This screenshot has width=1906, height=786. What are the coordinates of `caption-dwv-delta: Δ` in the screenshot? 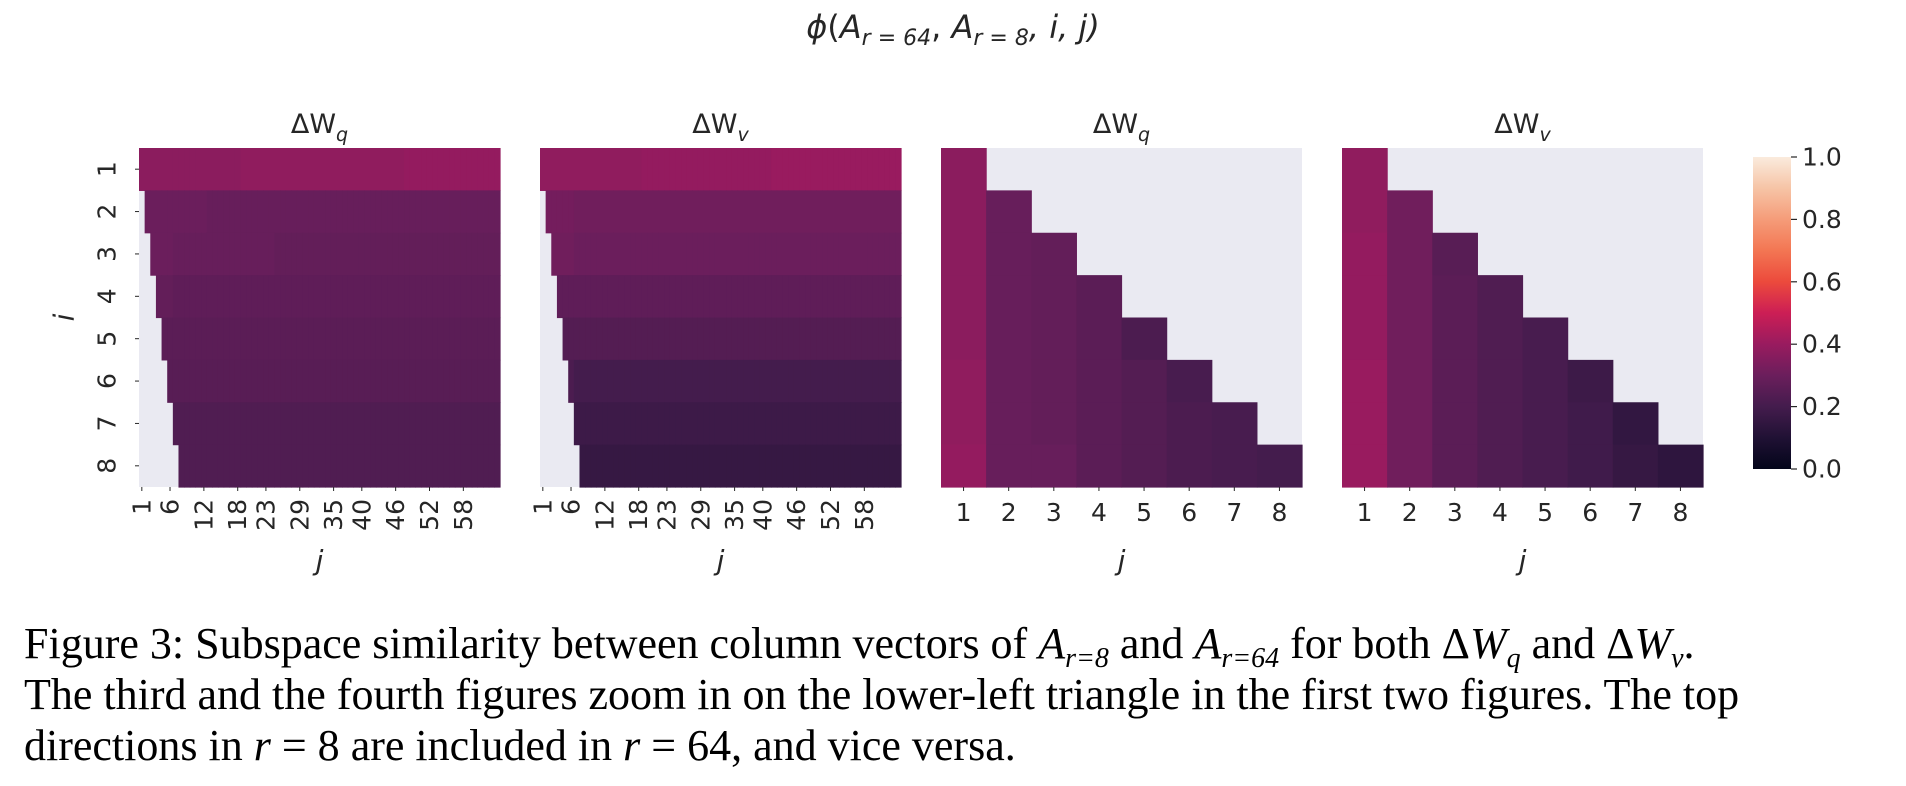 It's located at (1620, 643).